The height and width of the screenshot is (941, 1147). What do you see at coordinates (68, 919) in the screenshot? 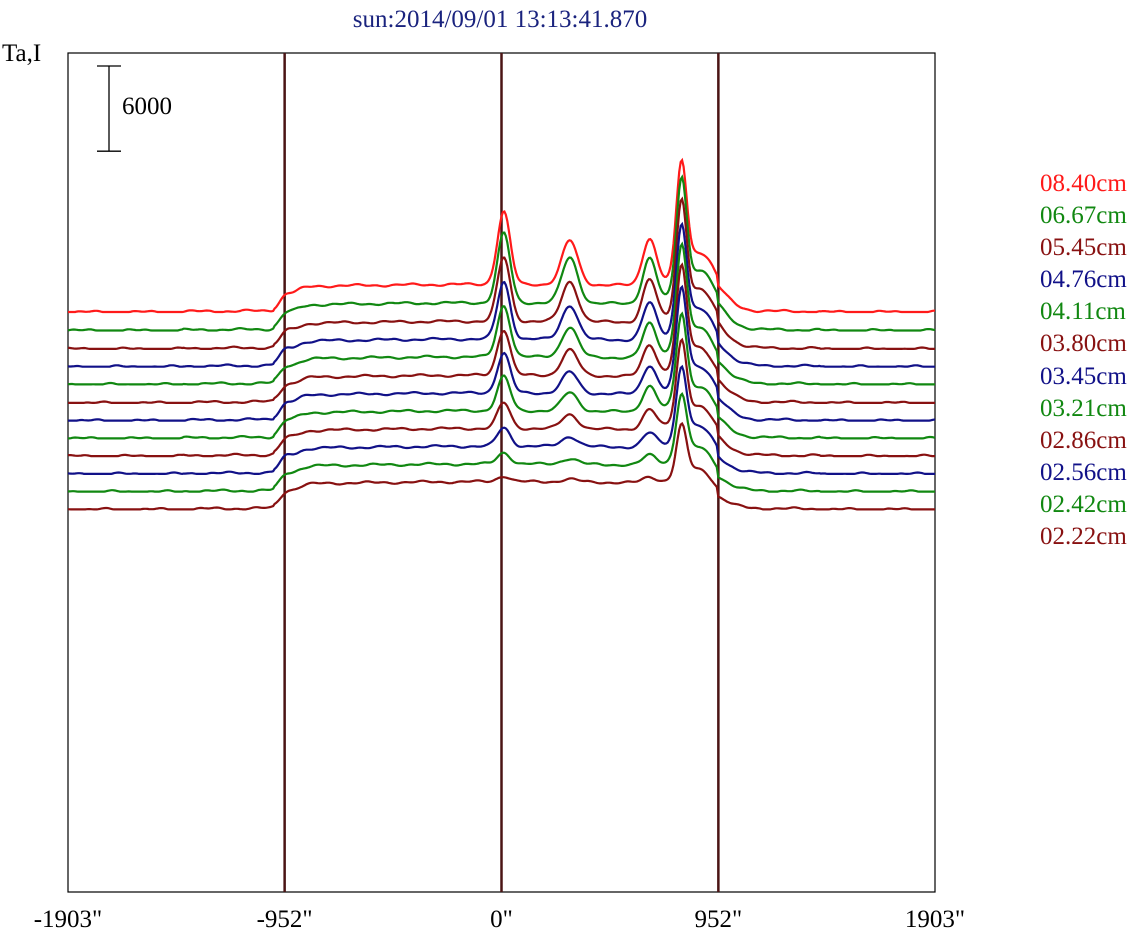
I see `x-tick-label: -1903"` at bounding box center [68, 919].